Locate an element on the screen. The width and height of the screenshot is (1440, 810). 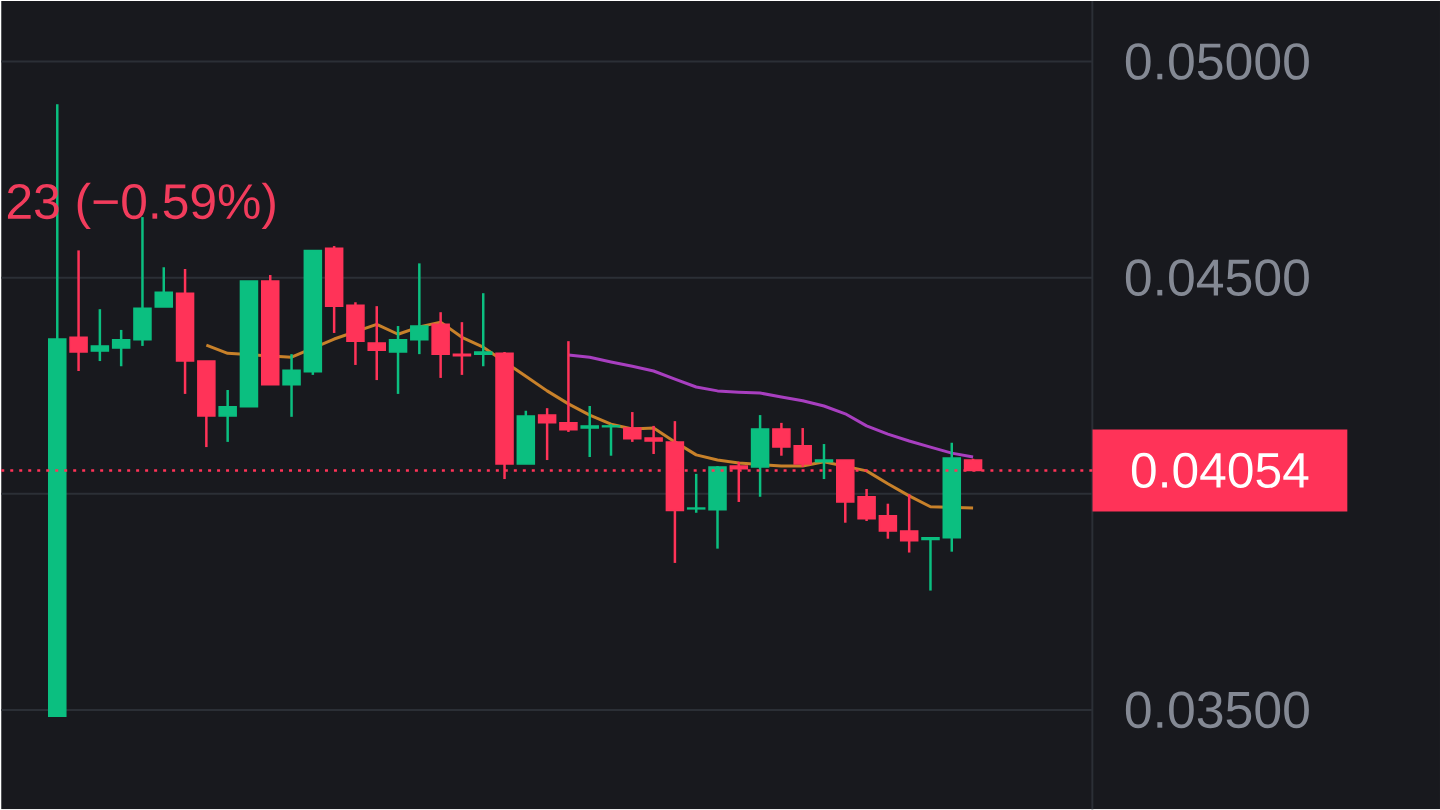
y-tick-label: 0.04500 is located at coordinates (1217, 277).